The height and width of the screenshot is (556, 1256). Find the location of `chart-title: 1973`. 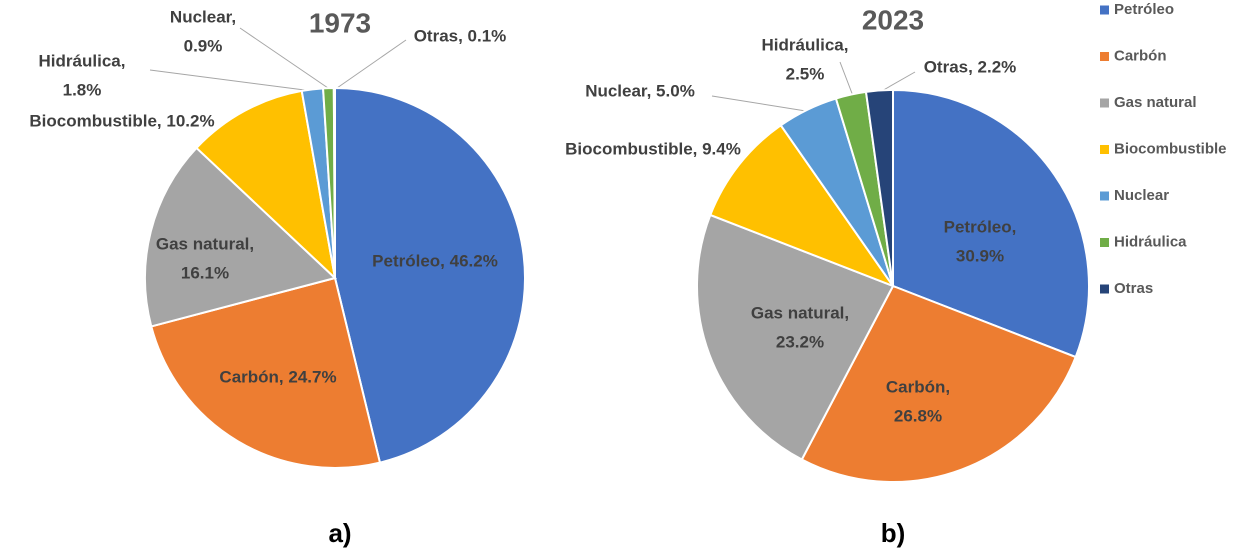

chart-title: 1973 is located at coordinates (340, 22).